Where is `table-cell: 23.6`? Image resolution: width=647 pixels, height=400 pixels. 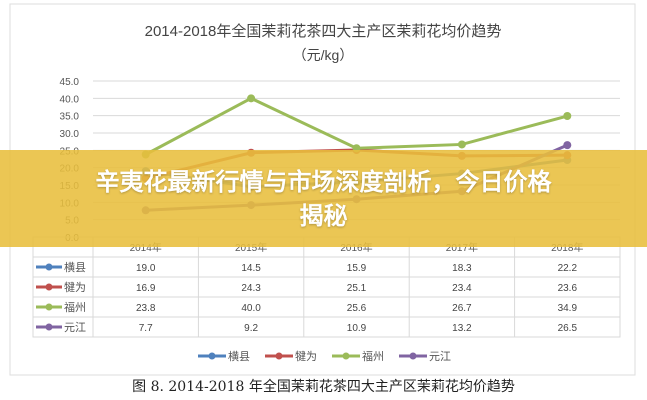
table-cell: 23.6 is located at coordinates (568, 288).